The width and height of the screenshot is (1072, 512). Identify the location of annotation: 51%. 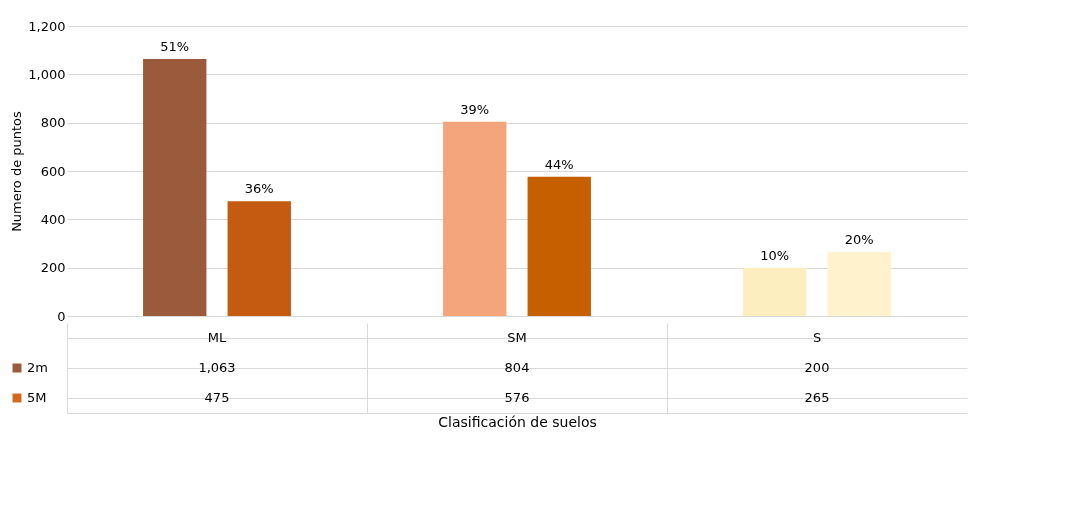
(175, 47).